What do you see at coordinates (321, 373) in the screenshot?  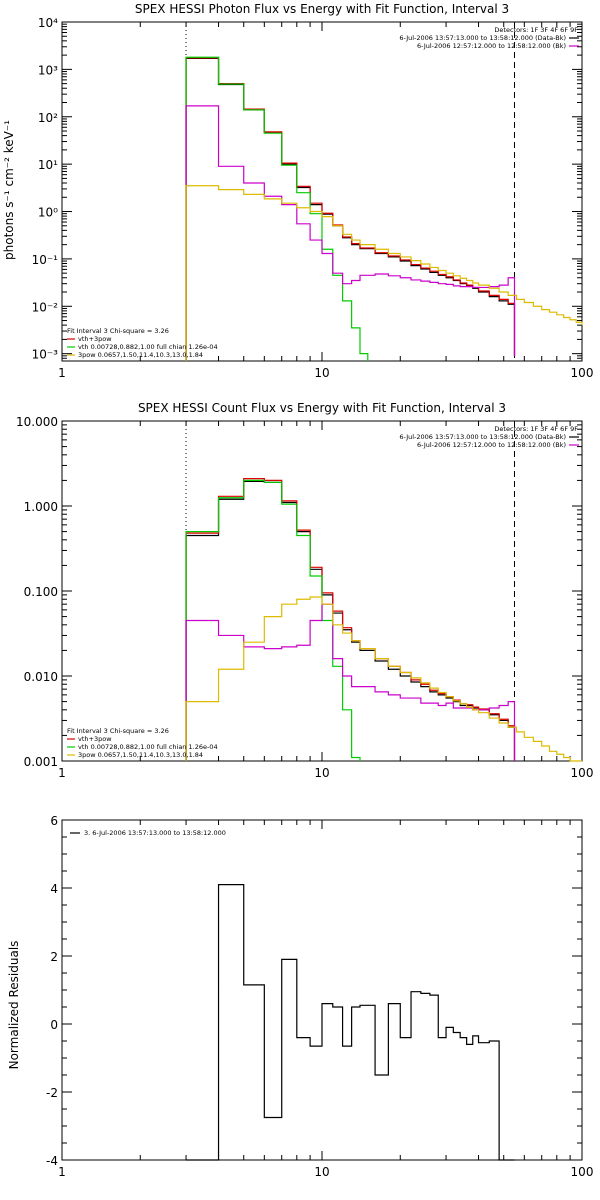 I see `photon-x-tick-label: 10` at bounding box center [321, 373].